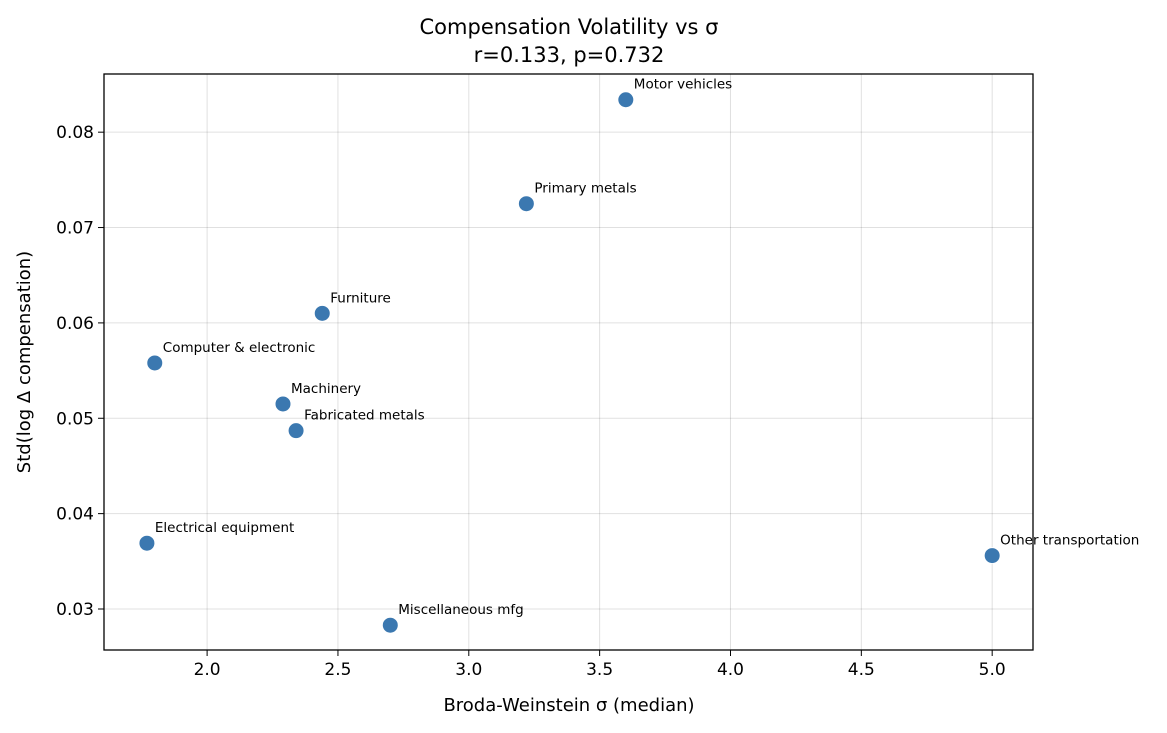  Describe the element at coordinates (683, 85) in the screenshot. I see `point-label: Motor vehicles` at that location.